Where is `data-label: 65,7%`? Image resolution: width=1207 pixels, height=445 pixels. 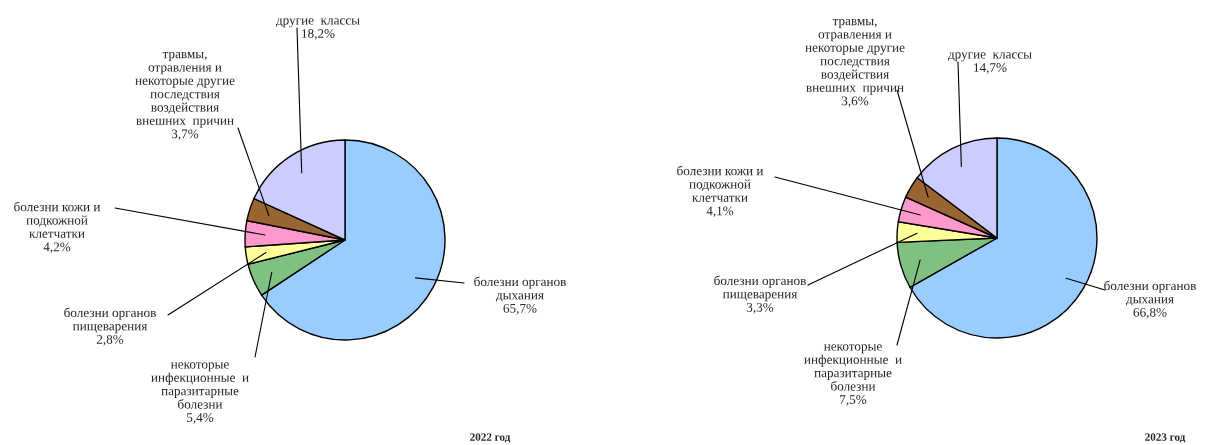
data-label: 65,7% is located at coordinates (520, 309).